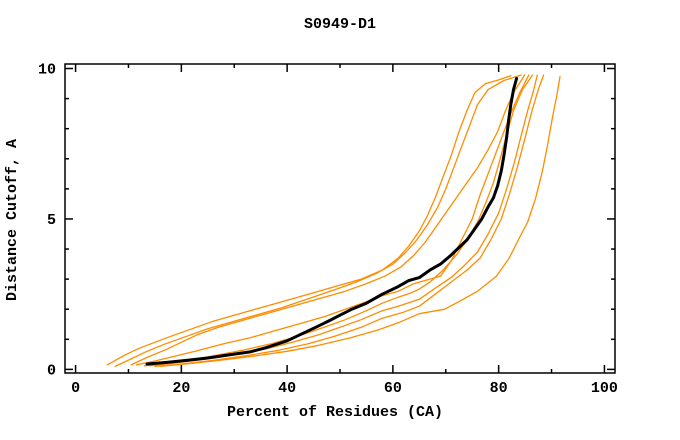  I want to click on x-tick-label: 60, so click(393, 388).